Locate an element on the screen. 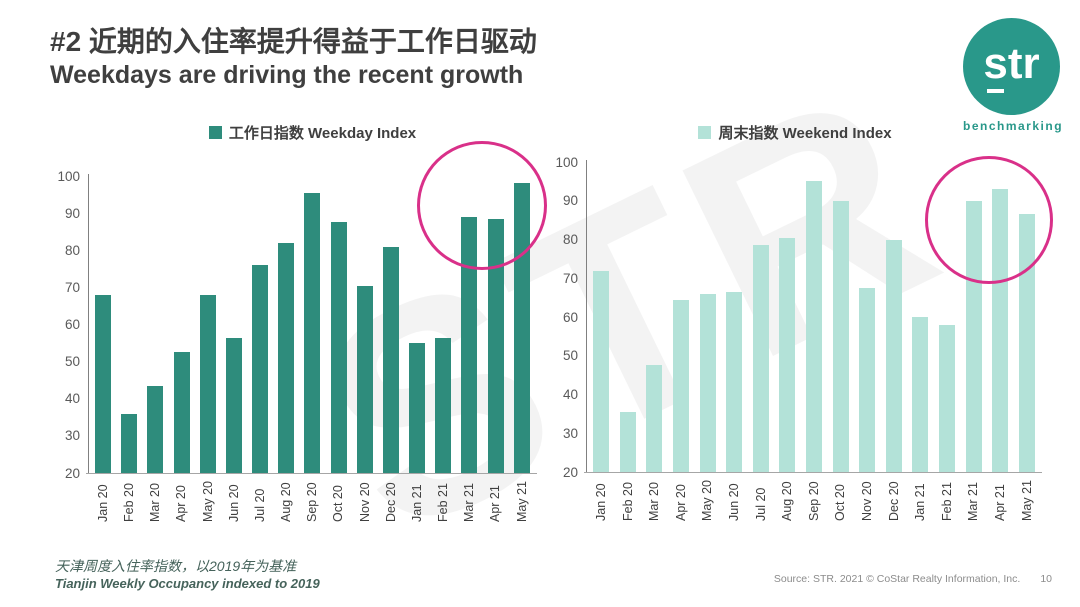 Image resolution: width=1080 pixels, height=607 pixels. x-axis-tick: May 20 is located at coordinates (707, 500).